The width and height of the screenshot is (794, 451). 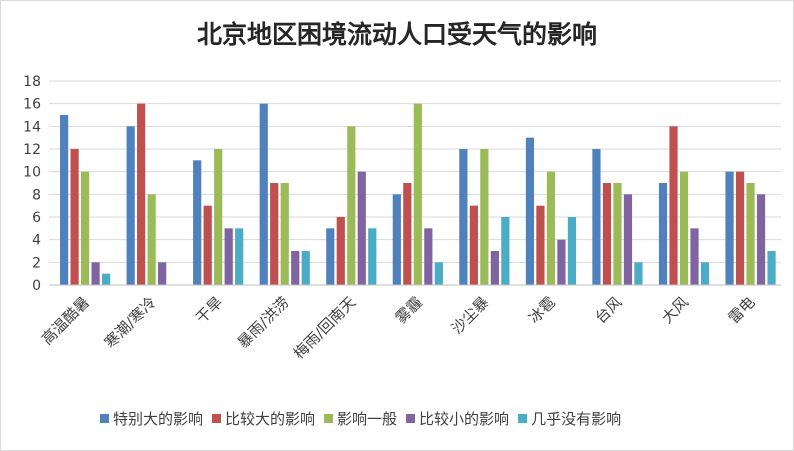 I want to click on x-category-label: 沙尘暴, so click(x=470, y=315).